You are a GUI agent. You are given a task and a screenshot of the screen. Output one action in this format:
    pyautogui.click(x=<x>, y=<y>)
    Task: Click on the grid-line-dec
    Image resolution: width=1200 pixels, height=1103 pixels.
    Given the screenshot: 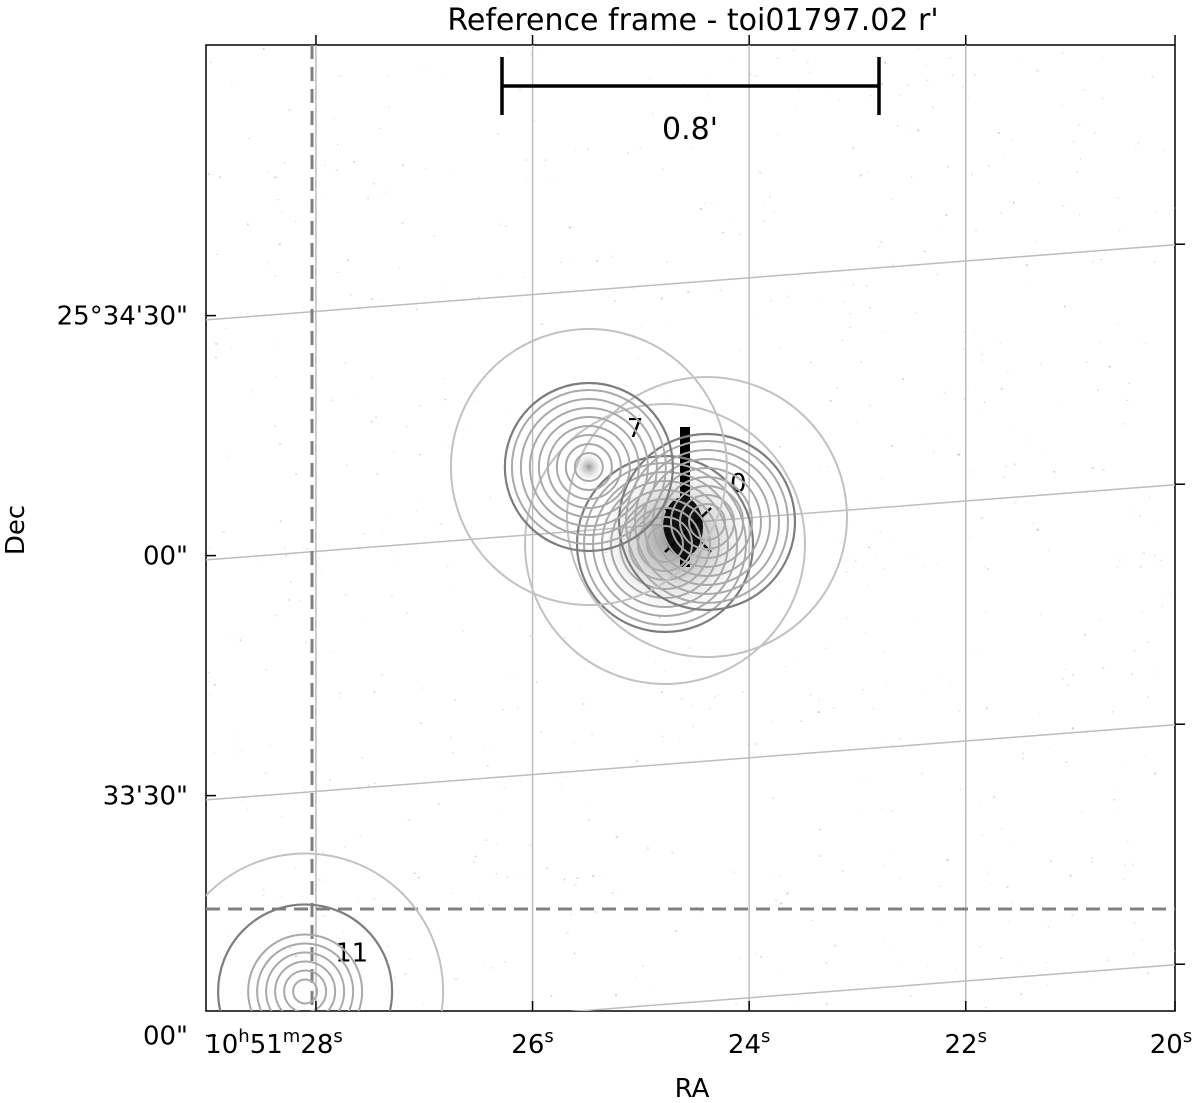 What is the action you would take?
    pyautogui.click(x=872, y=987)
    